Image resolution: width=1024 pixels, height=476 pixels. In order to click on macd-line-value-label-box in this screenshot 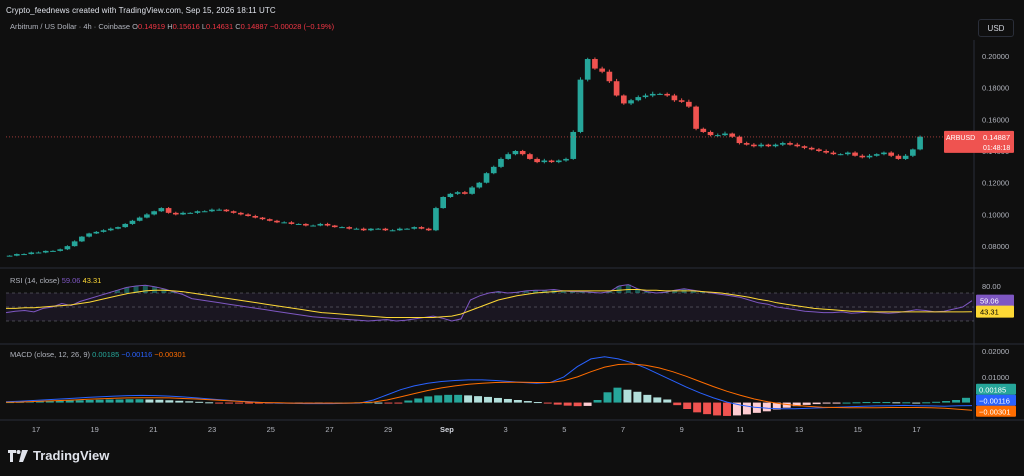, I will do `click(996, 400)`.